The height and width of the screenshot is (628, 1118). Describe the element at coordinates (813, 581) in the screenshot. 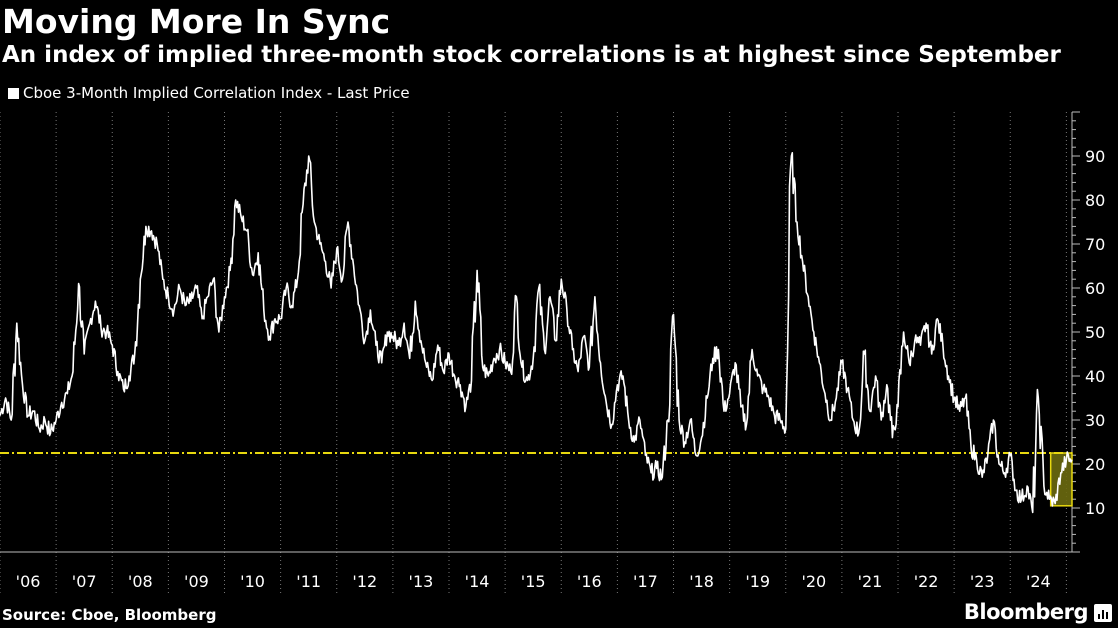

I see `x-tick-label: '20` at that location.